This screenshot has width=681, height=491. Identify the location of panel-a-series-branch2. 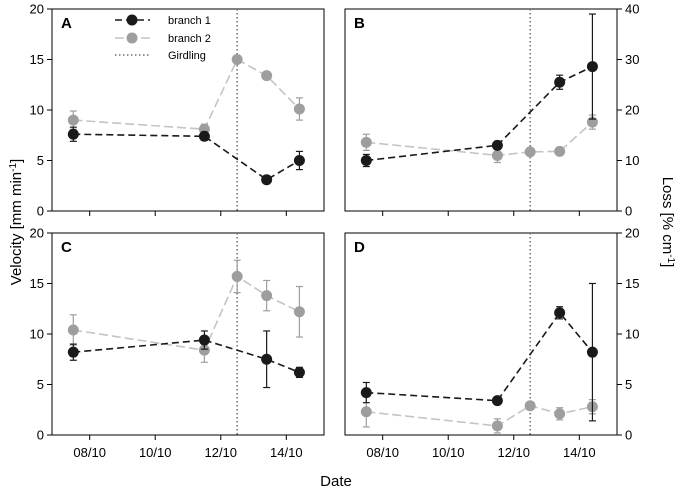
(186, 94).